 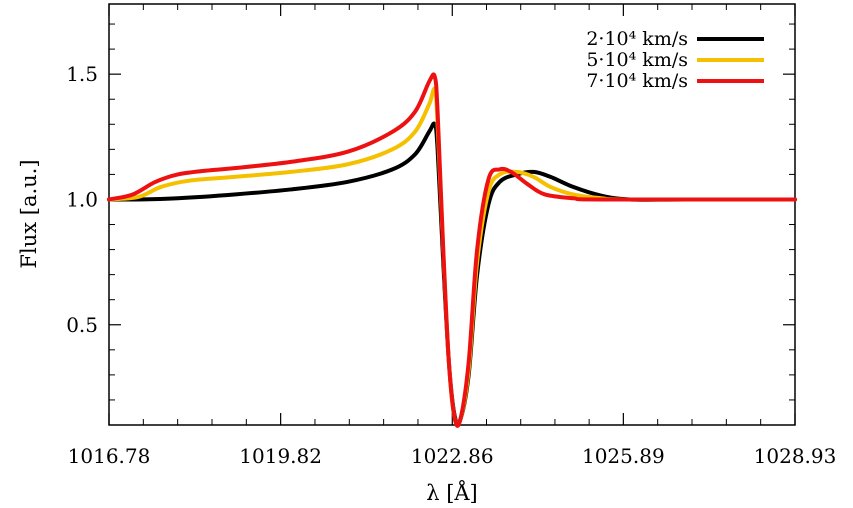 I want to click on legend-label-3: 7·10⁴ km/s, so click(x=637, y=81).